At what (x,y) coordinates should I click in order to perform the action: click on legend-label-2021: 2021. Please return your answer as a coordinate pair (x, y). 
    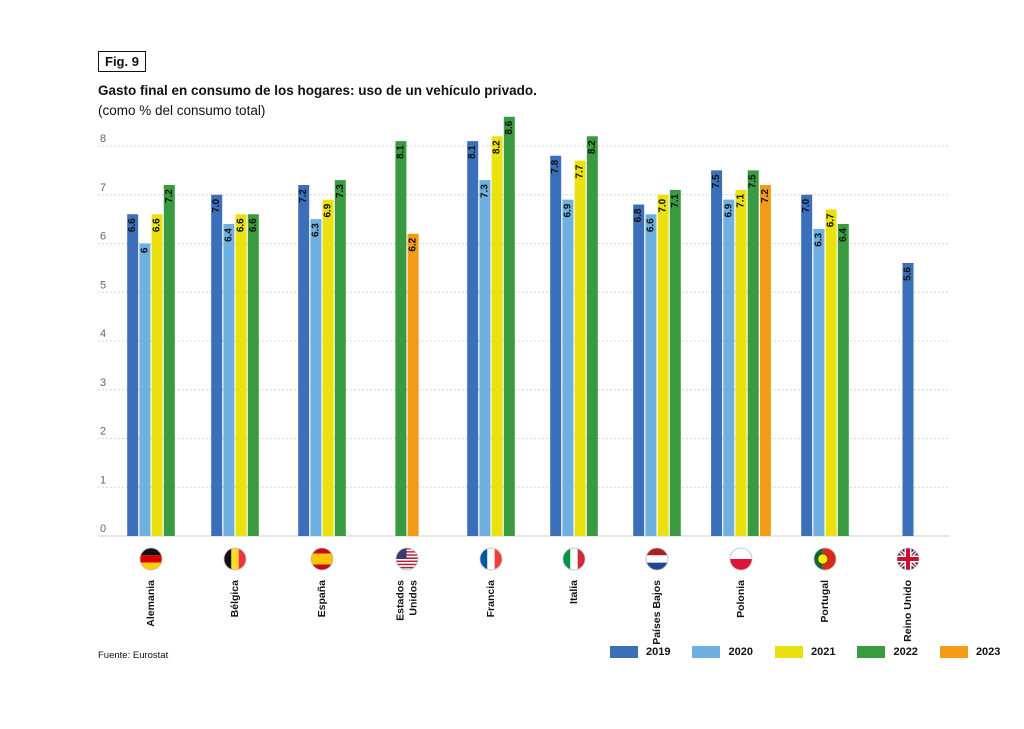
    Looking at the image, I should click on (823, 652).